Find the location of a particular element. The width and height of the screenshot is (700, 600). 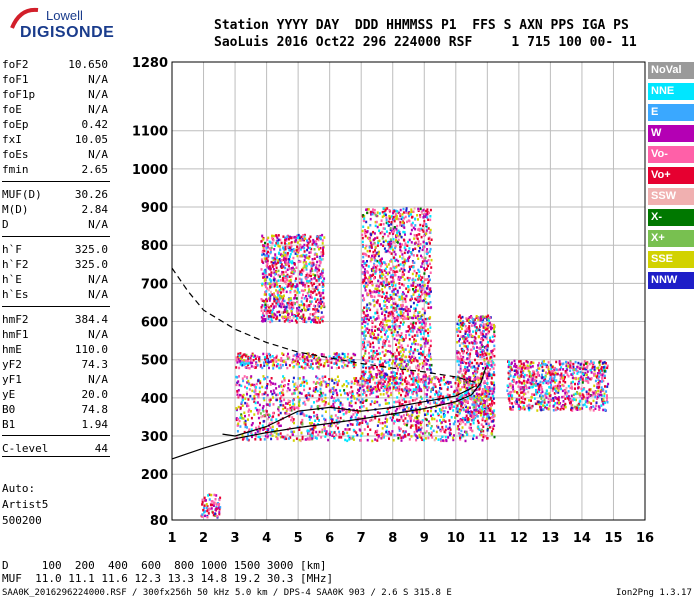

param-label: hmF2 is located at coordinates (15, 319).